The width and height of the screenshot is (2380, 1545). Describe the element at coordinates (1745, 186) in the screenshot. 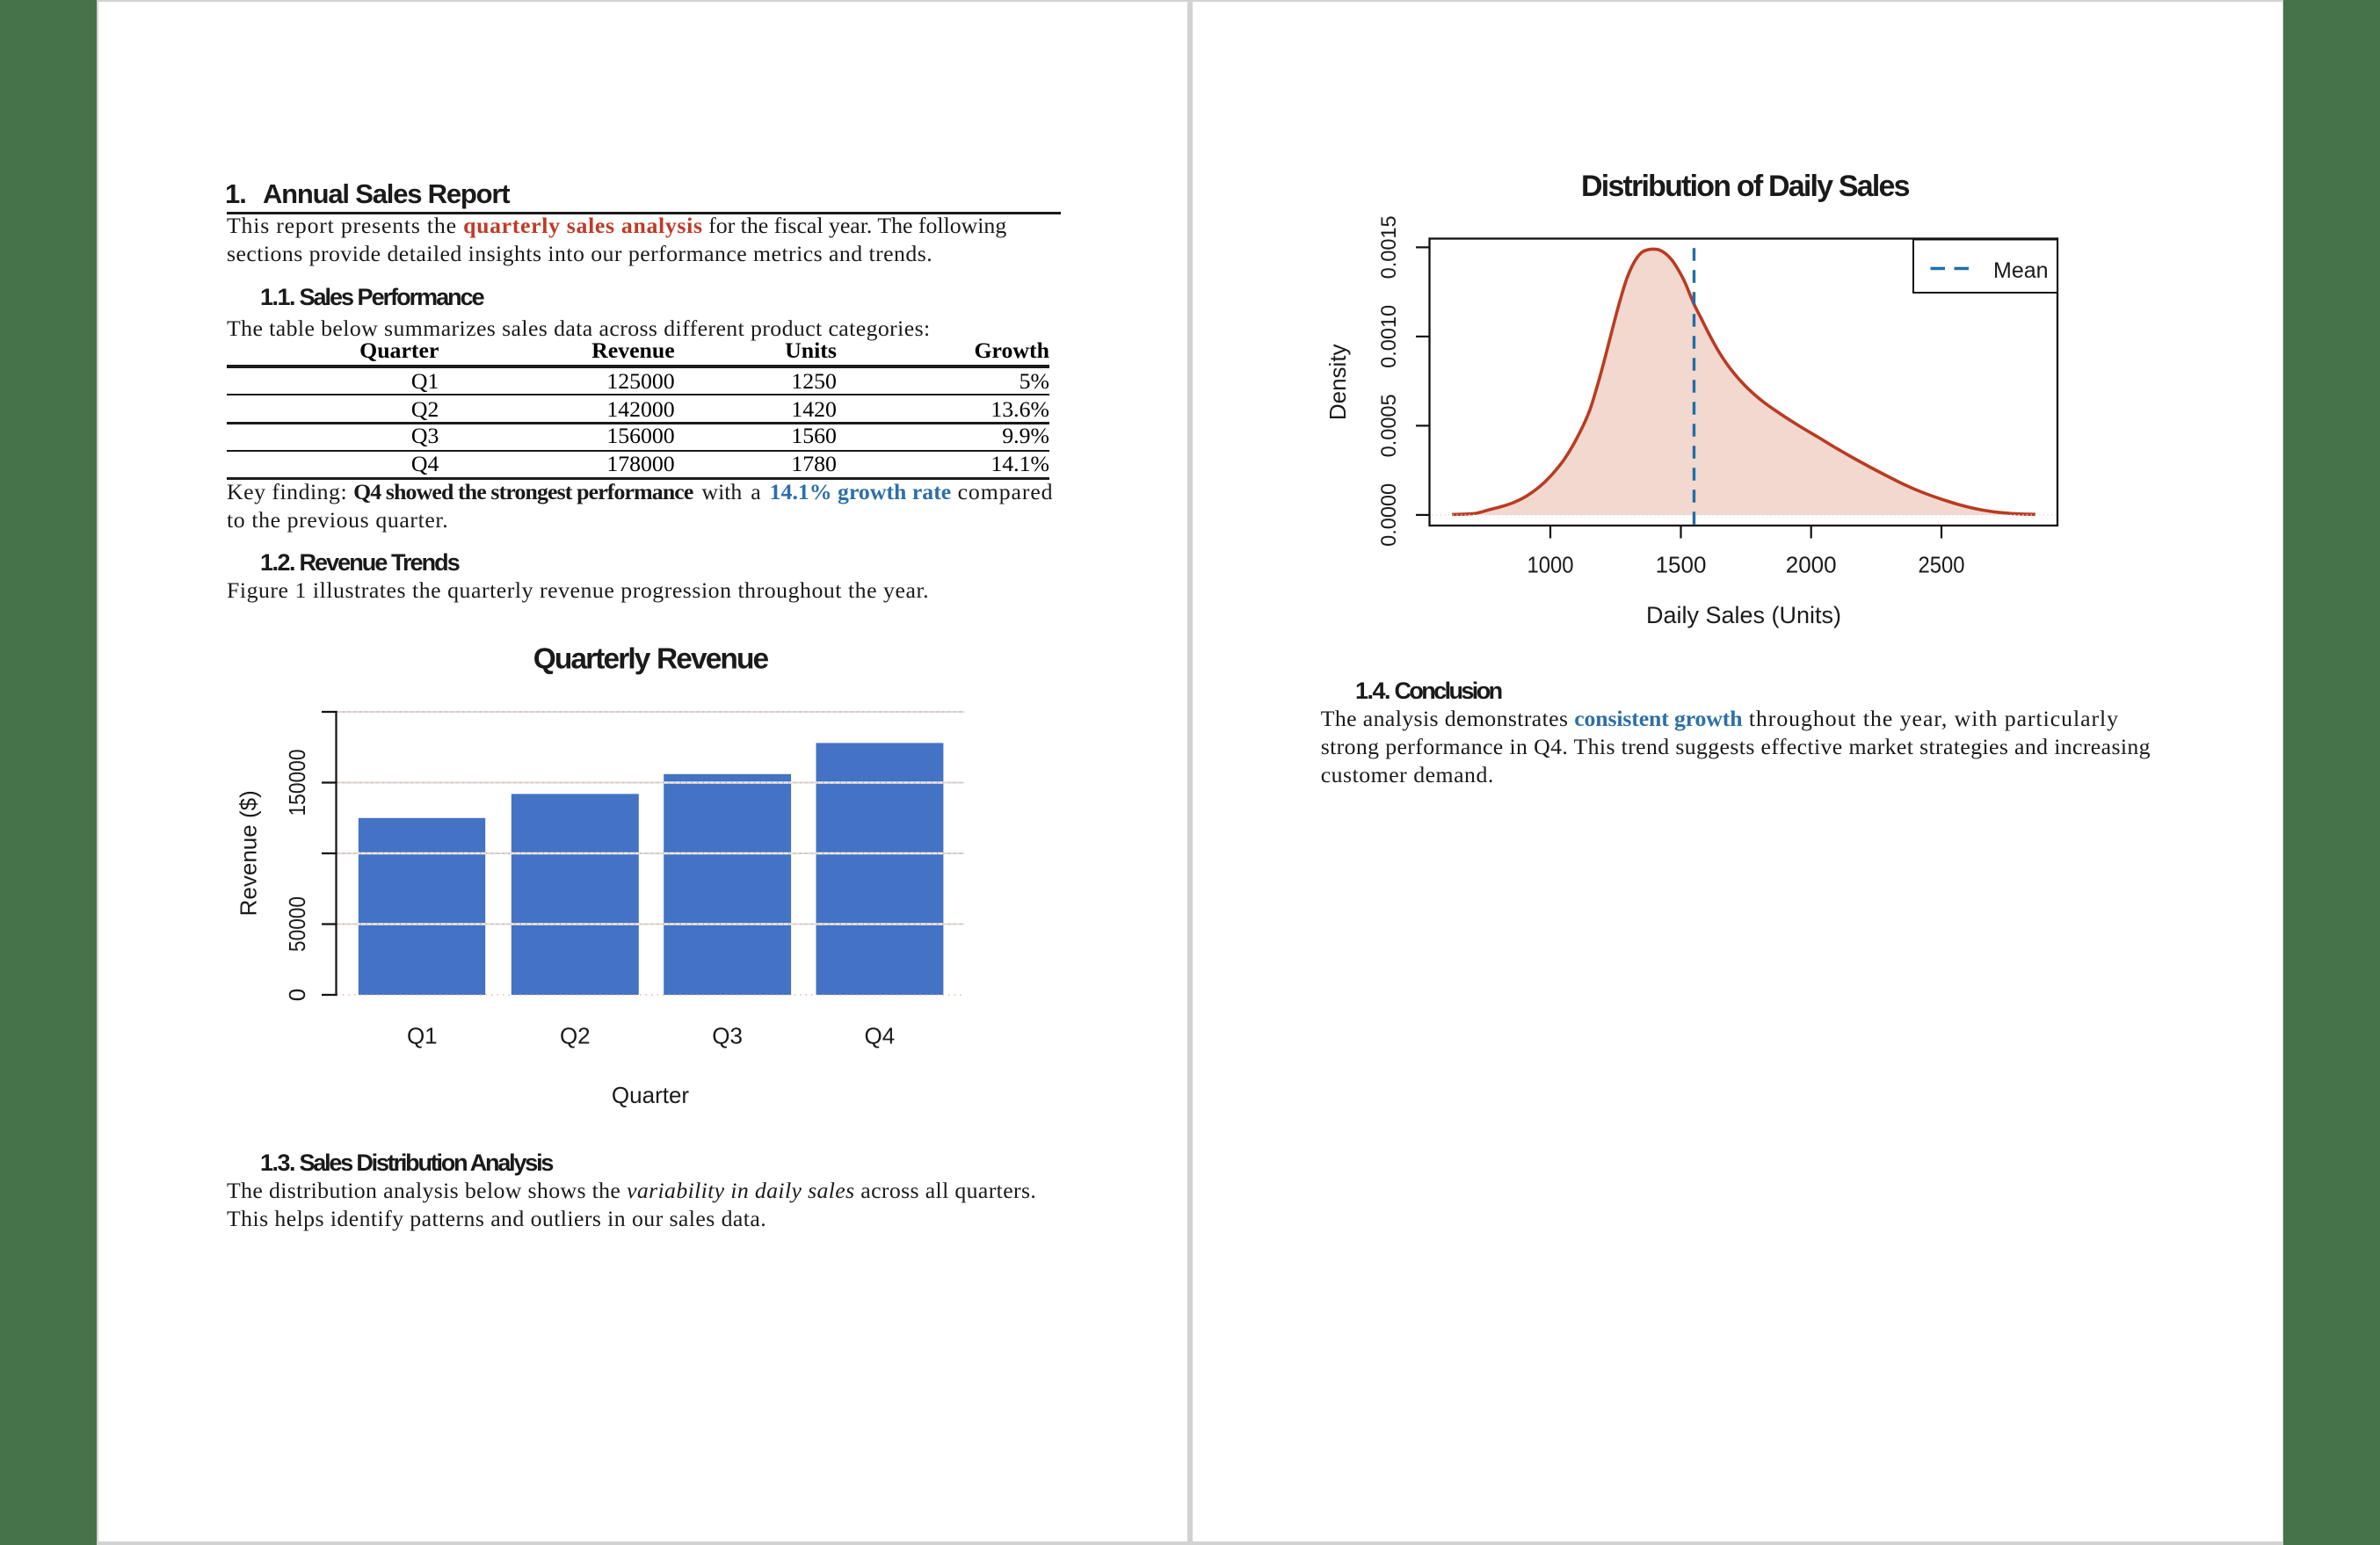

I see `svg-text: Distribution of Daily Sales` at that location.